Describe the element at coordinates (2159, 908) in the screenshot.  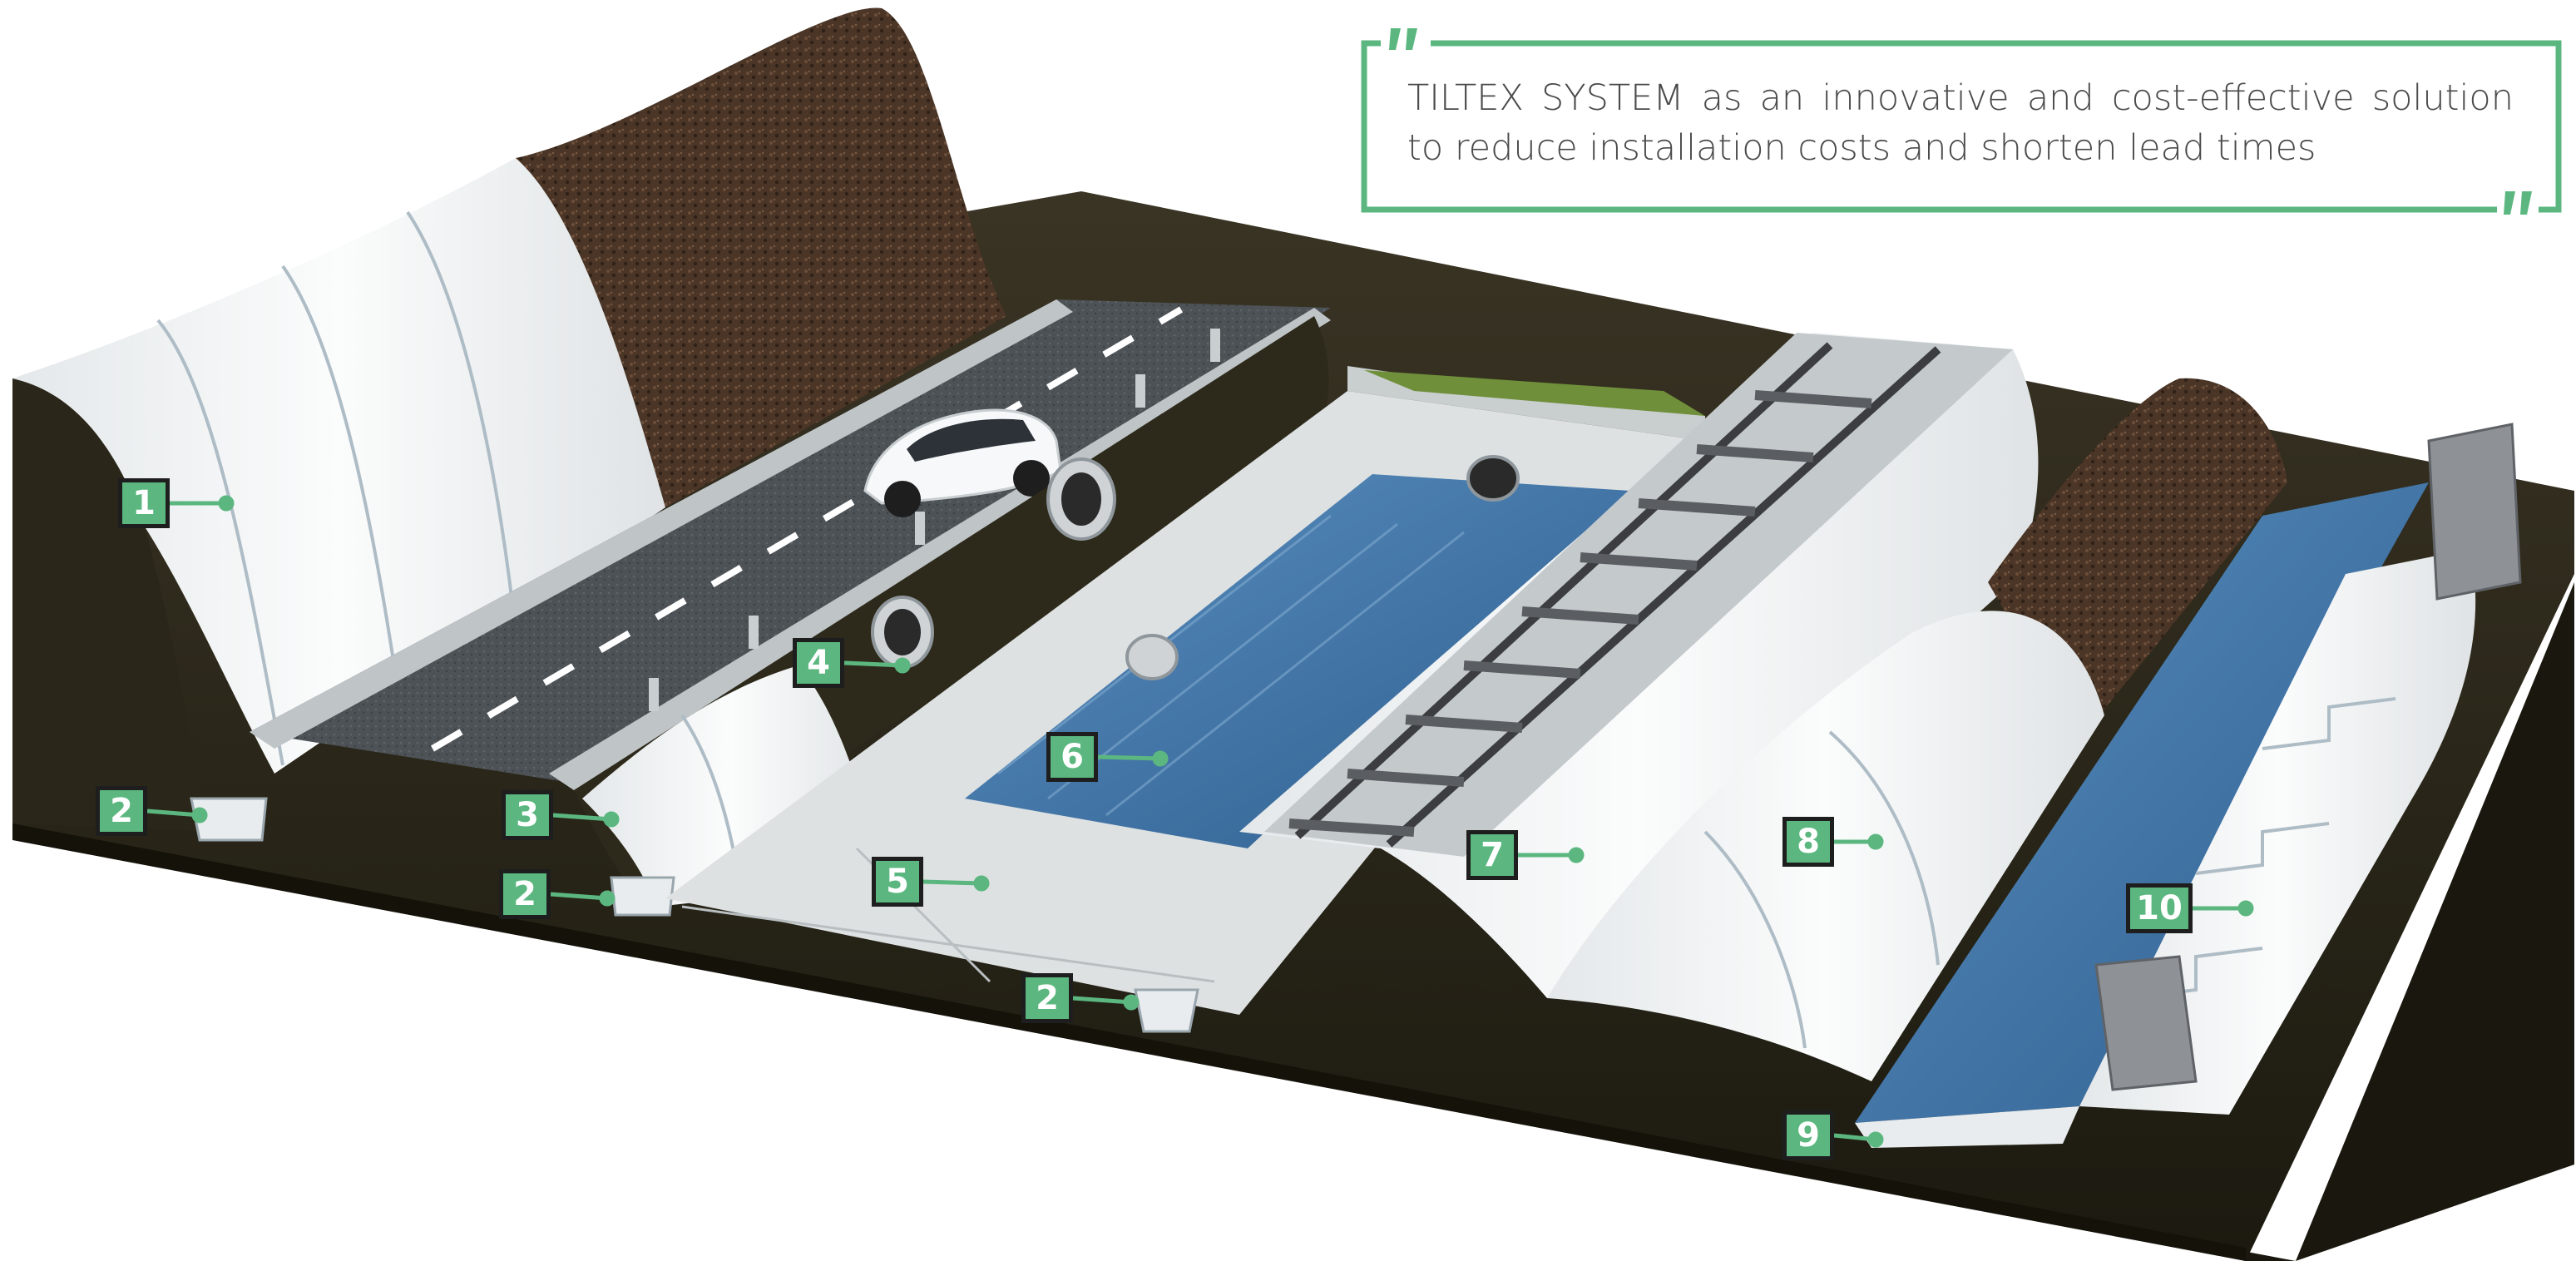
I see `callout-10: 10` at that location.